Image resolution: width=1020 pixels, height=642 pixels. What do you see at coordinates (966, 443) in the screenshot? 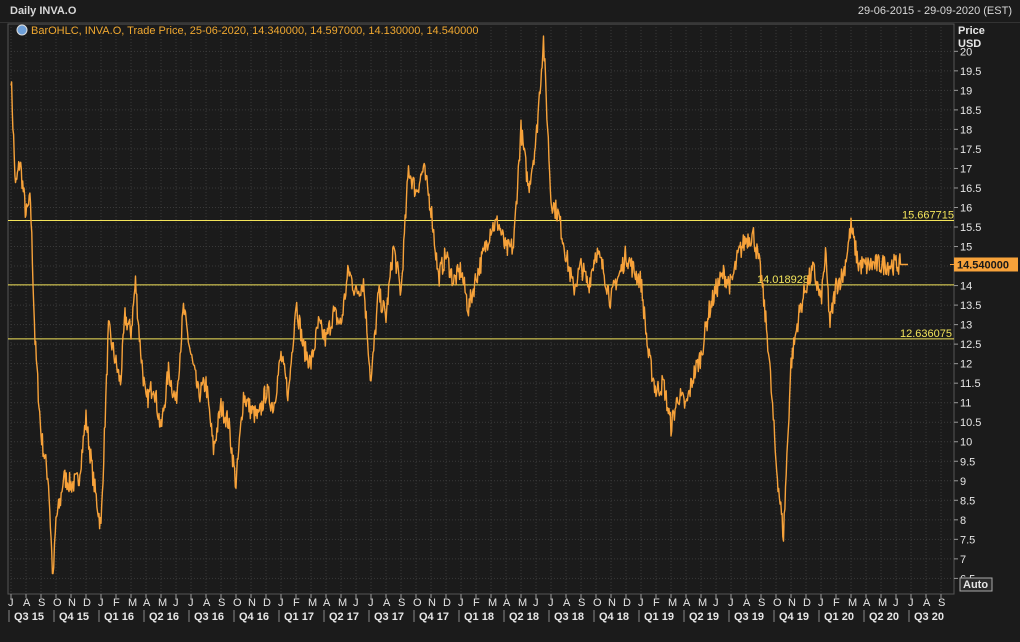
I see `y-tick-label: 10` at bounding box center [966, 443].